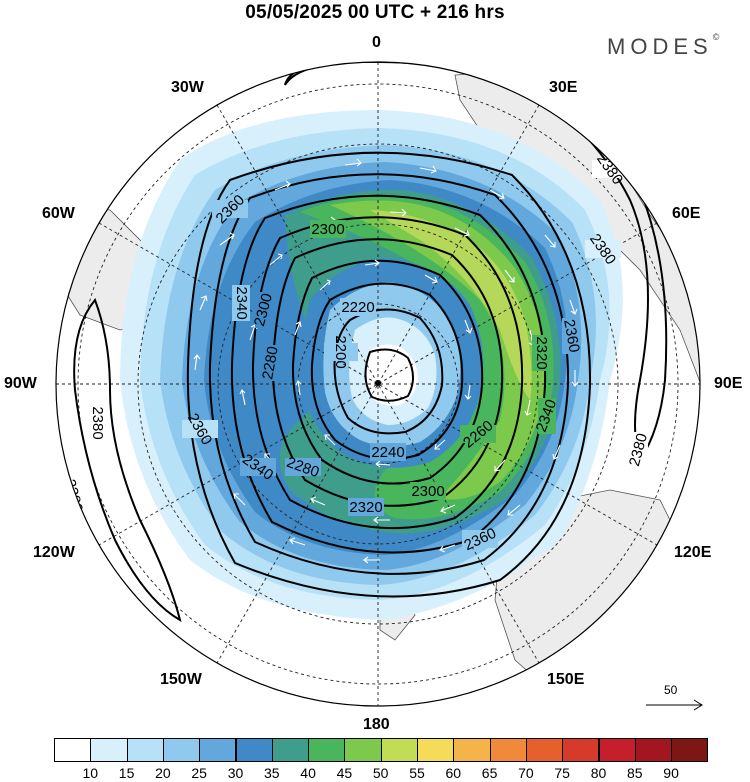 This screenshot has height=782, width=750. I want to click on contour-label-2320-south: 2320, so click(366, 507).